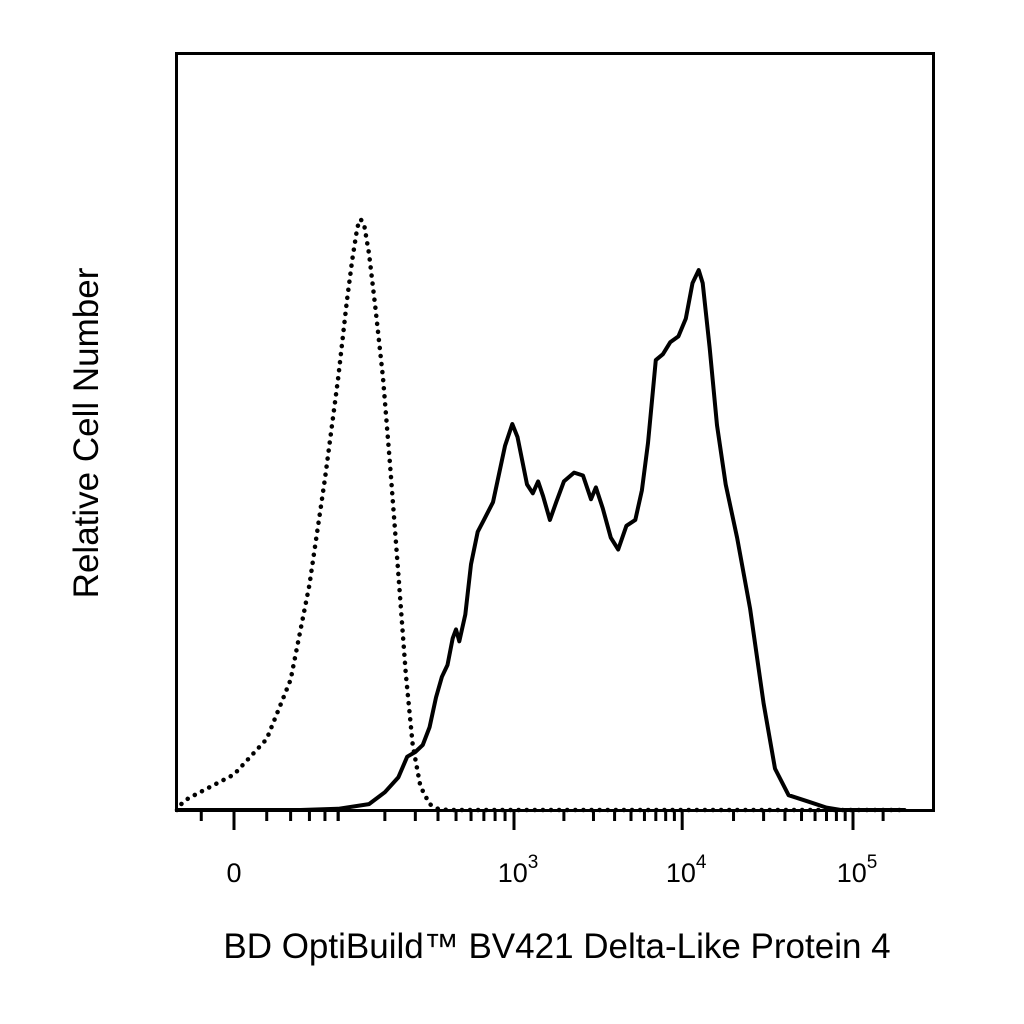  I want to click on x-tick-label: 10³, so click(518, 870).